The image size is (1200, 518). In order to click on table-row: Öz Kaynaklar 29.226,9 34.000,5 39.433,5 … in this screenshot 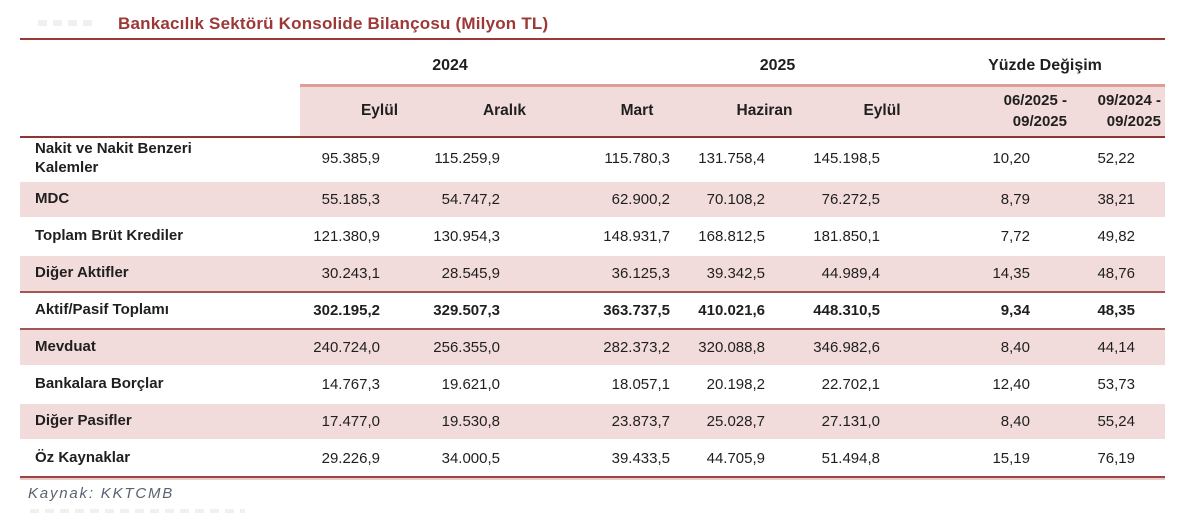, I will do `click(592, 458)`.